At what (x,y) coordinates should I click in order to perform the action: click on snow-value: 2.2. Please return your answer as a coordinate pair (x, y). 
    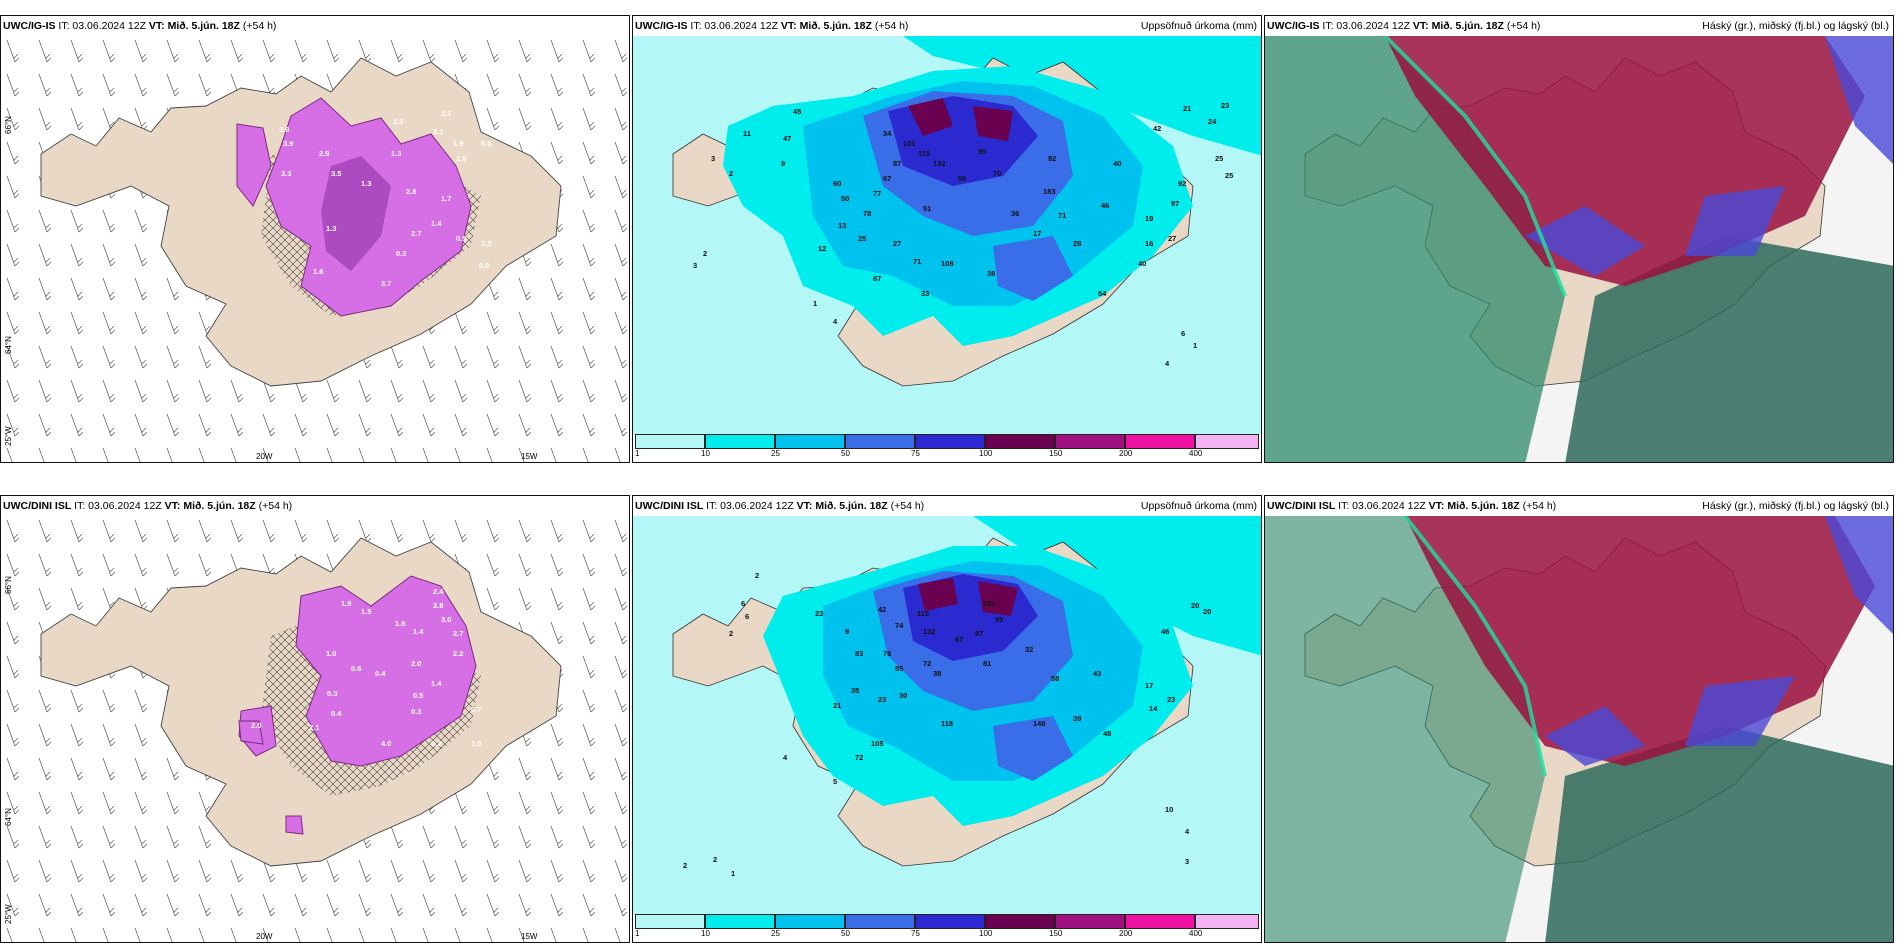
    Looking at the image, I should click on (458, 653).